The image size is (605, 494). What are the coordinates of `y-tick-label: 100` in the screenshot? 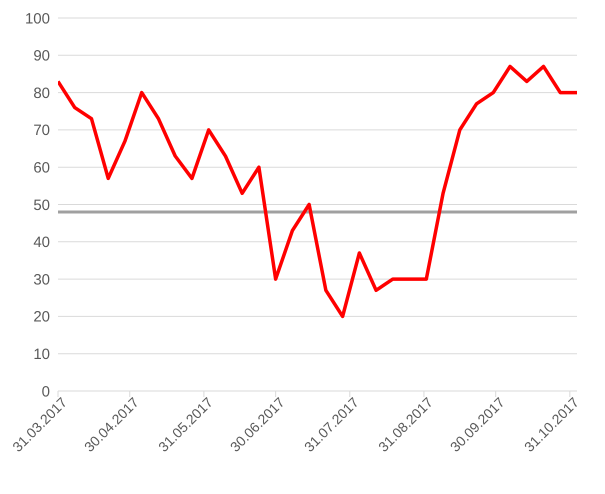 It's located at (37, 19).